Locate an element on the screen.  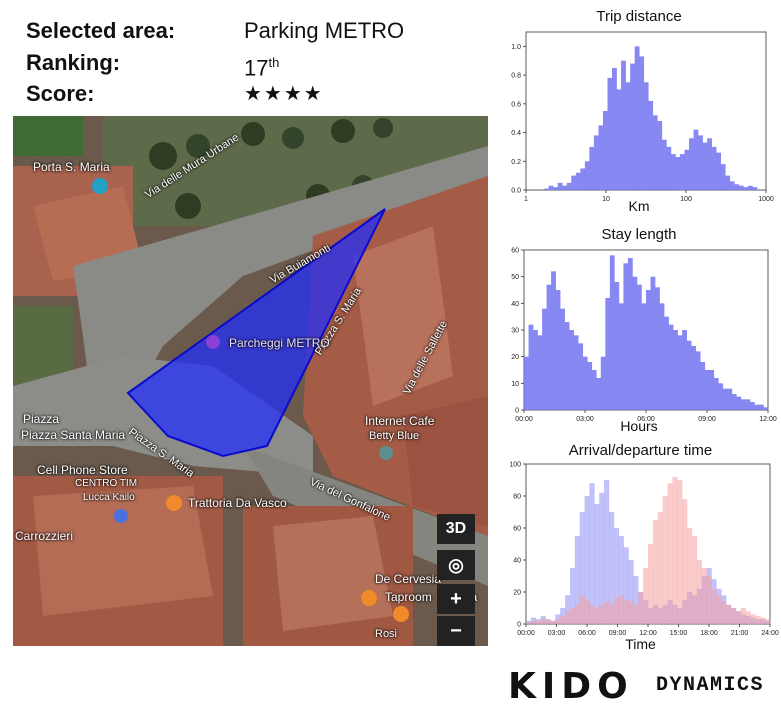
y-tick-label: 0 is located at coordinates (519, 625).